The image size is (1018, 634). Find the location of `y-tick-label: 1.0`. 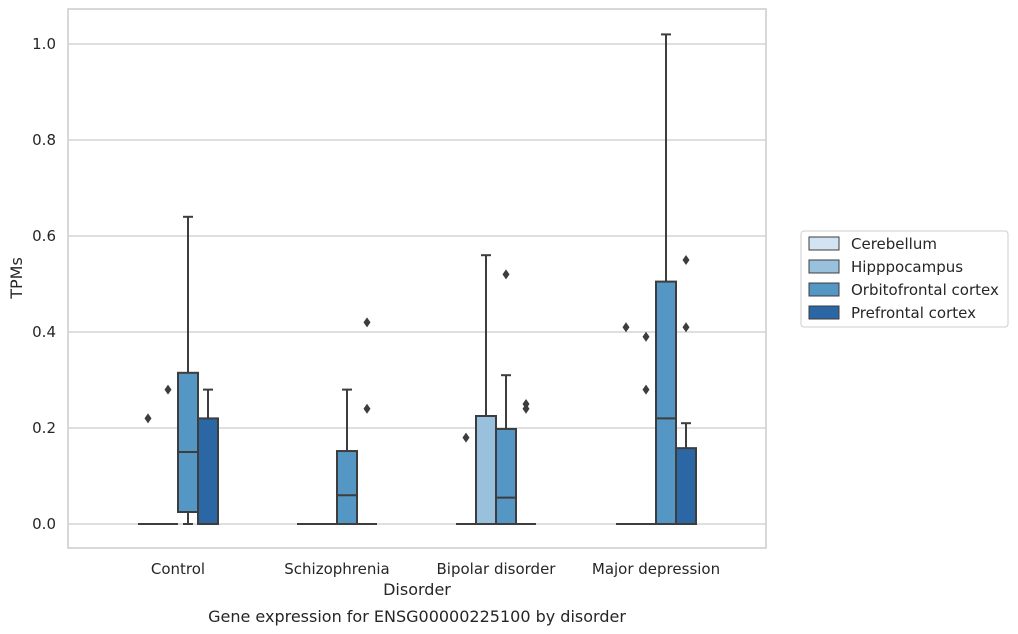

y-tick-label: 1.0 is located at coordinates (44, 44).